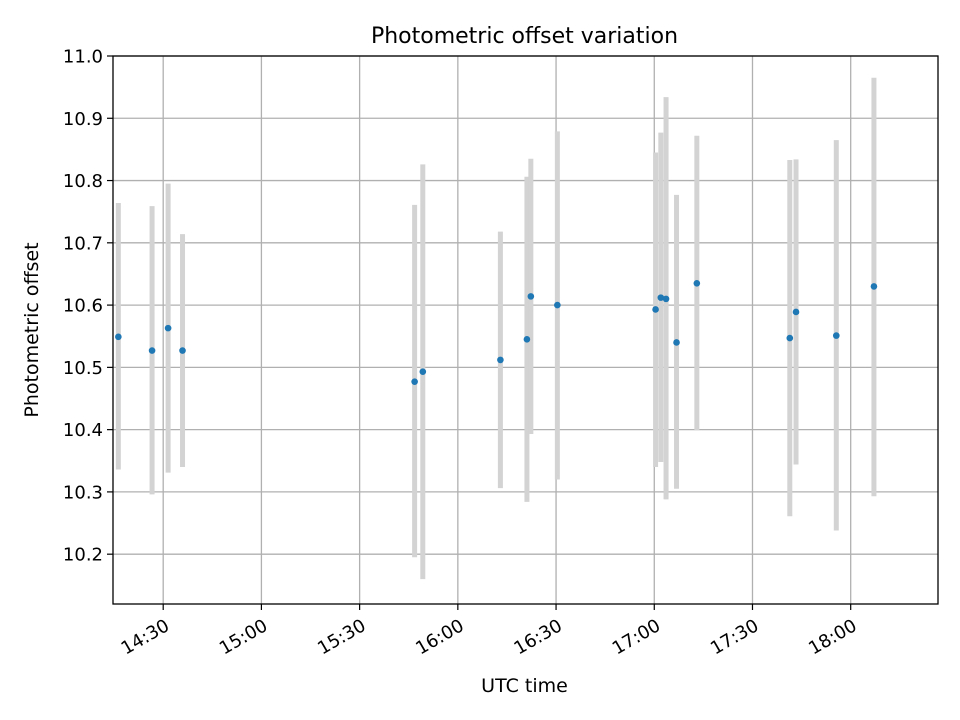 This screenshot has height=720, width=960. Describe the element at coordinates (83, 306) in the screenshot. I see `y-tick-label: 10.6` at that location.